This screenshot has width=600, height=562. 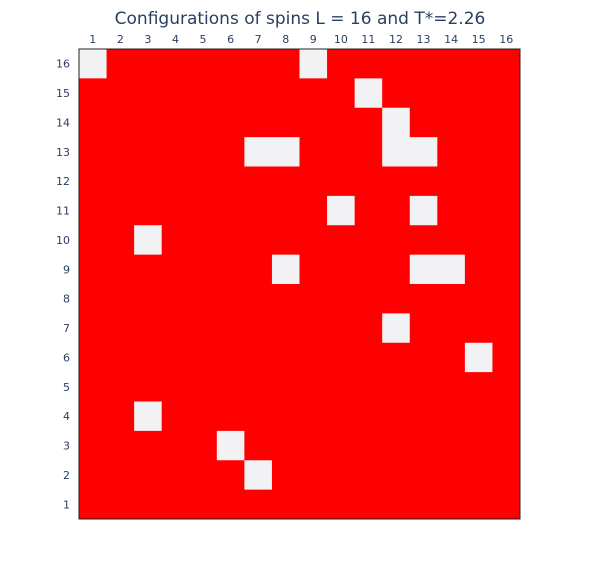 I want to click on y-tick-label: 3, so click(x=66, y=446).